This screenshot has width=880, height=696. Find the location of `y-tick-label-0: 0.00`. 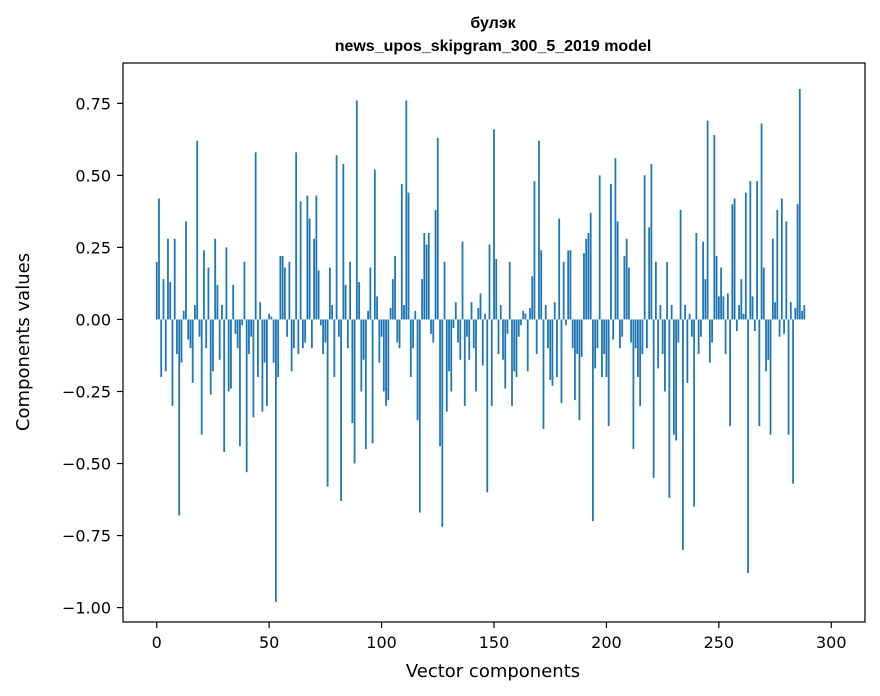

y-tick-label-0: 0.00 is located at coordinates (93, 319).